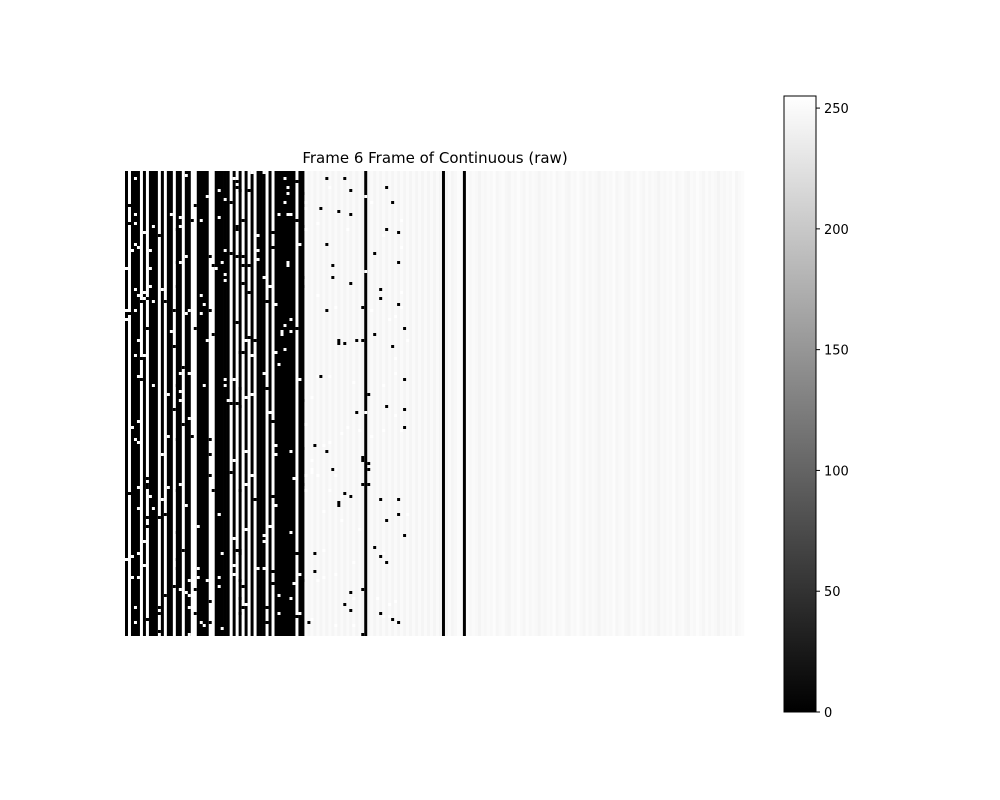 Image resolution: width=1000 pixels, height=800 pixels. I want to click on colorbar: 0 50 100 150 200 250, so click(816, 408).